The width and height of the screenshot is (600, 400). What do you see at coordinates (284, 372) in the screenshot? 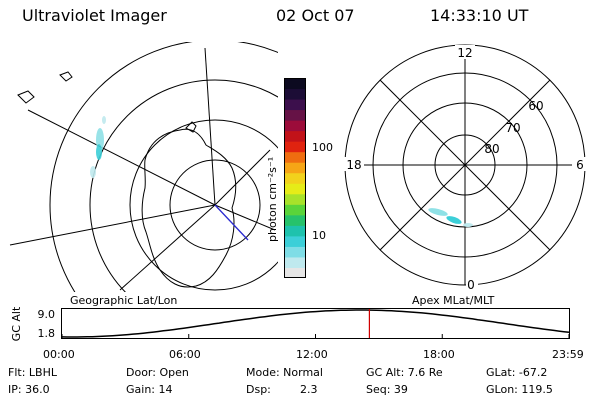
I see `mode-info: Mode: Normal` at bounding box center [284, 372].